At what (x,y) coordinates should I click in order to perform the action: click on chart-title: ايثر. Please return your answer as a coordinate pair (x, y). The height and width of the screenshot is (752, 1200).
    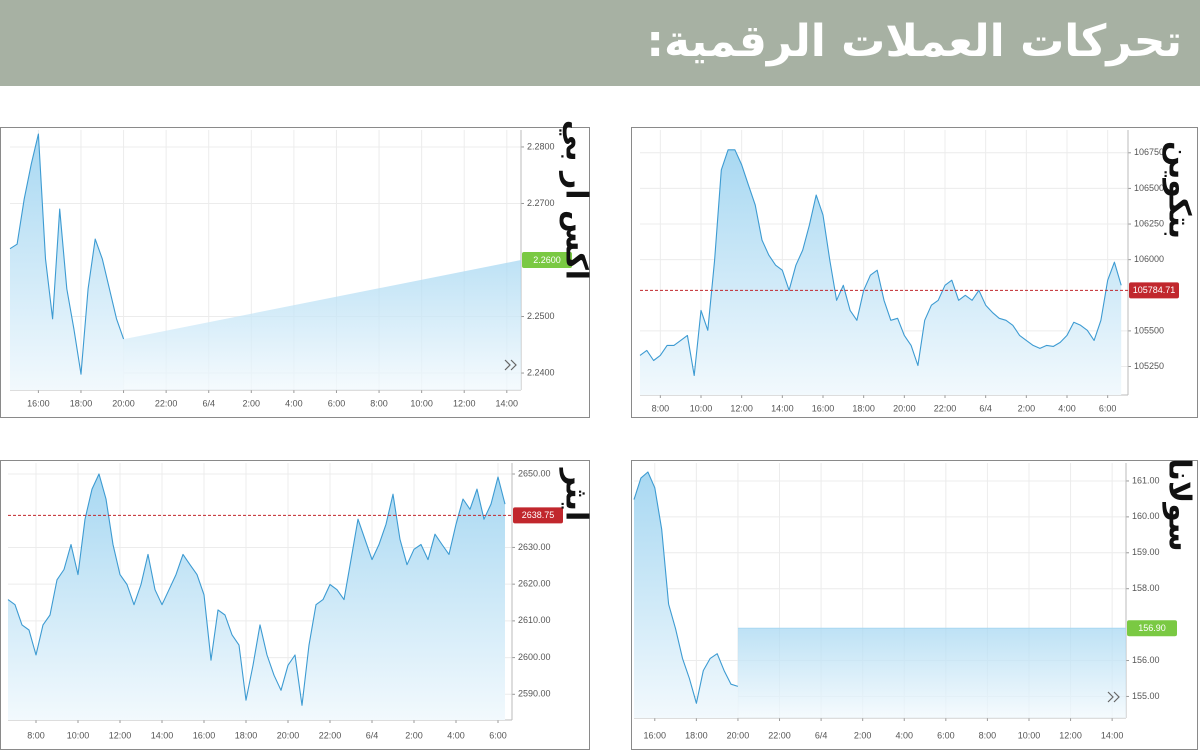
    Looking at the image, I should click on (576, 494).